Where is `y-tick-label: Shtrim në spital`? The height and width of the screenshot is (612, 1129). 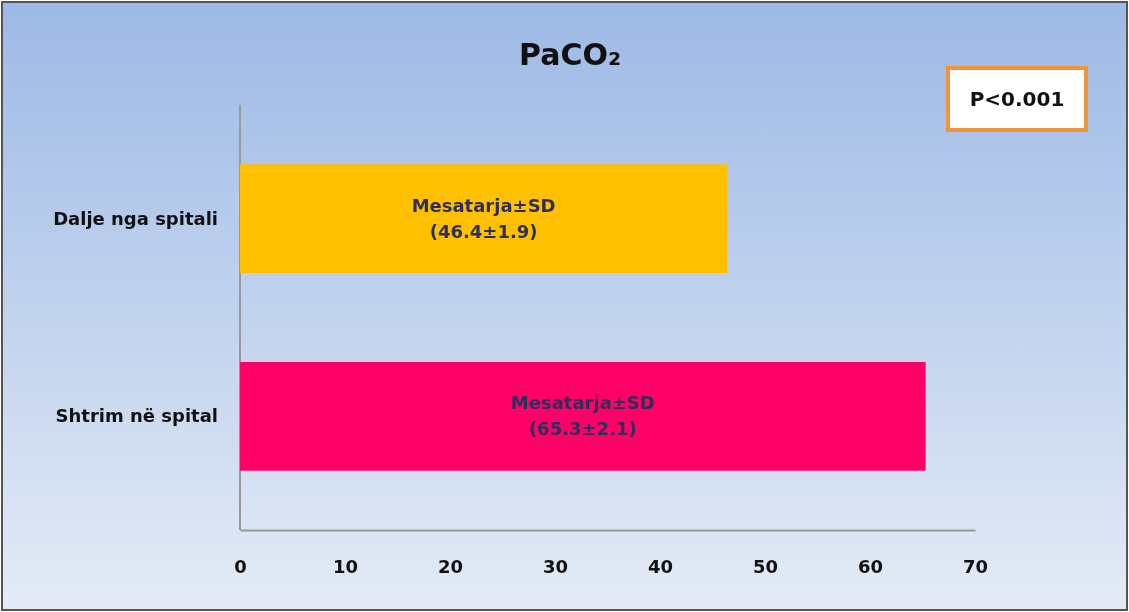 y-tick-label: Shtrim në spital is located at coordinates (136, 416).